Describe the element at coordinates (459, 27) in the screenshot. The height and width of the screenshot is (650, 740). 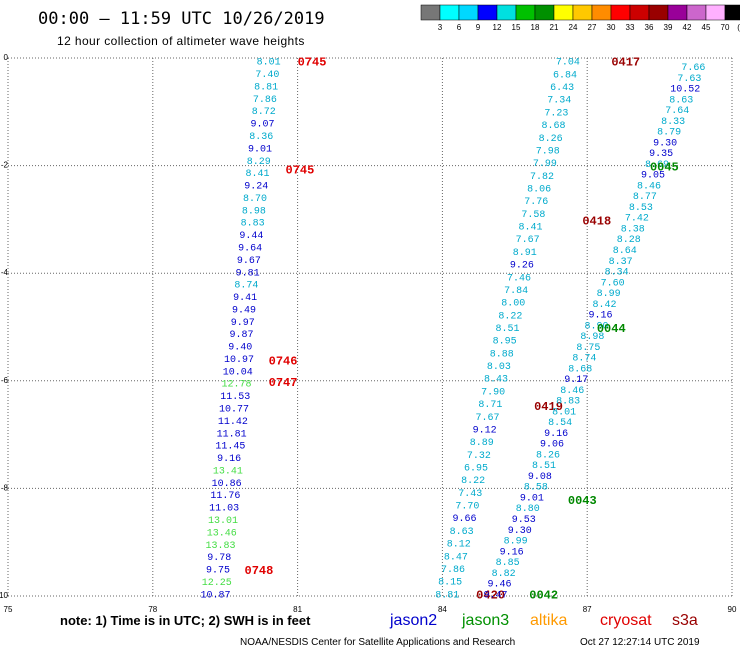
I see `colorbar-label: 6` at that location.